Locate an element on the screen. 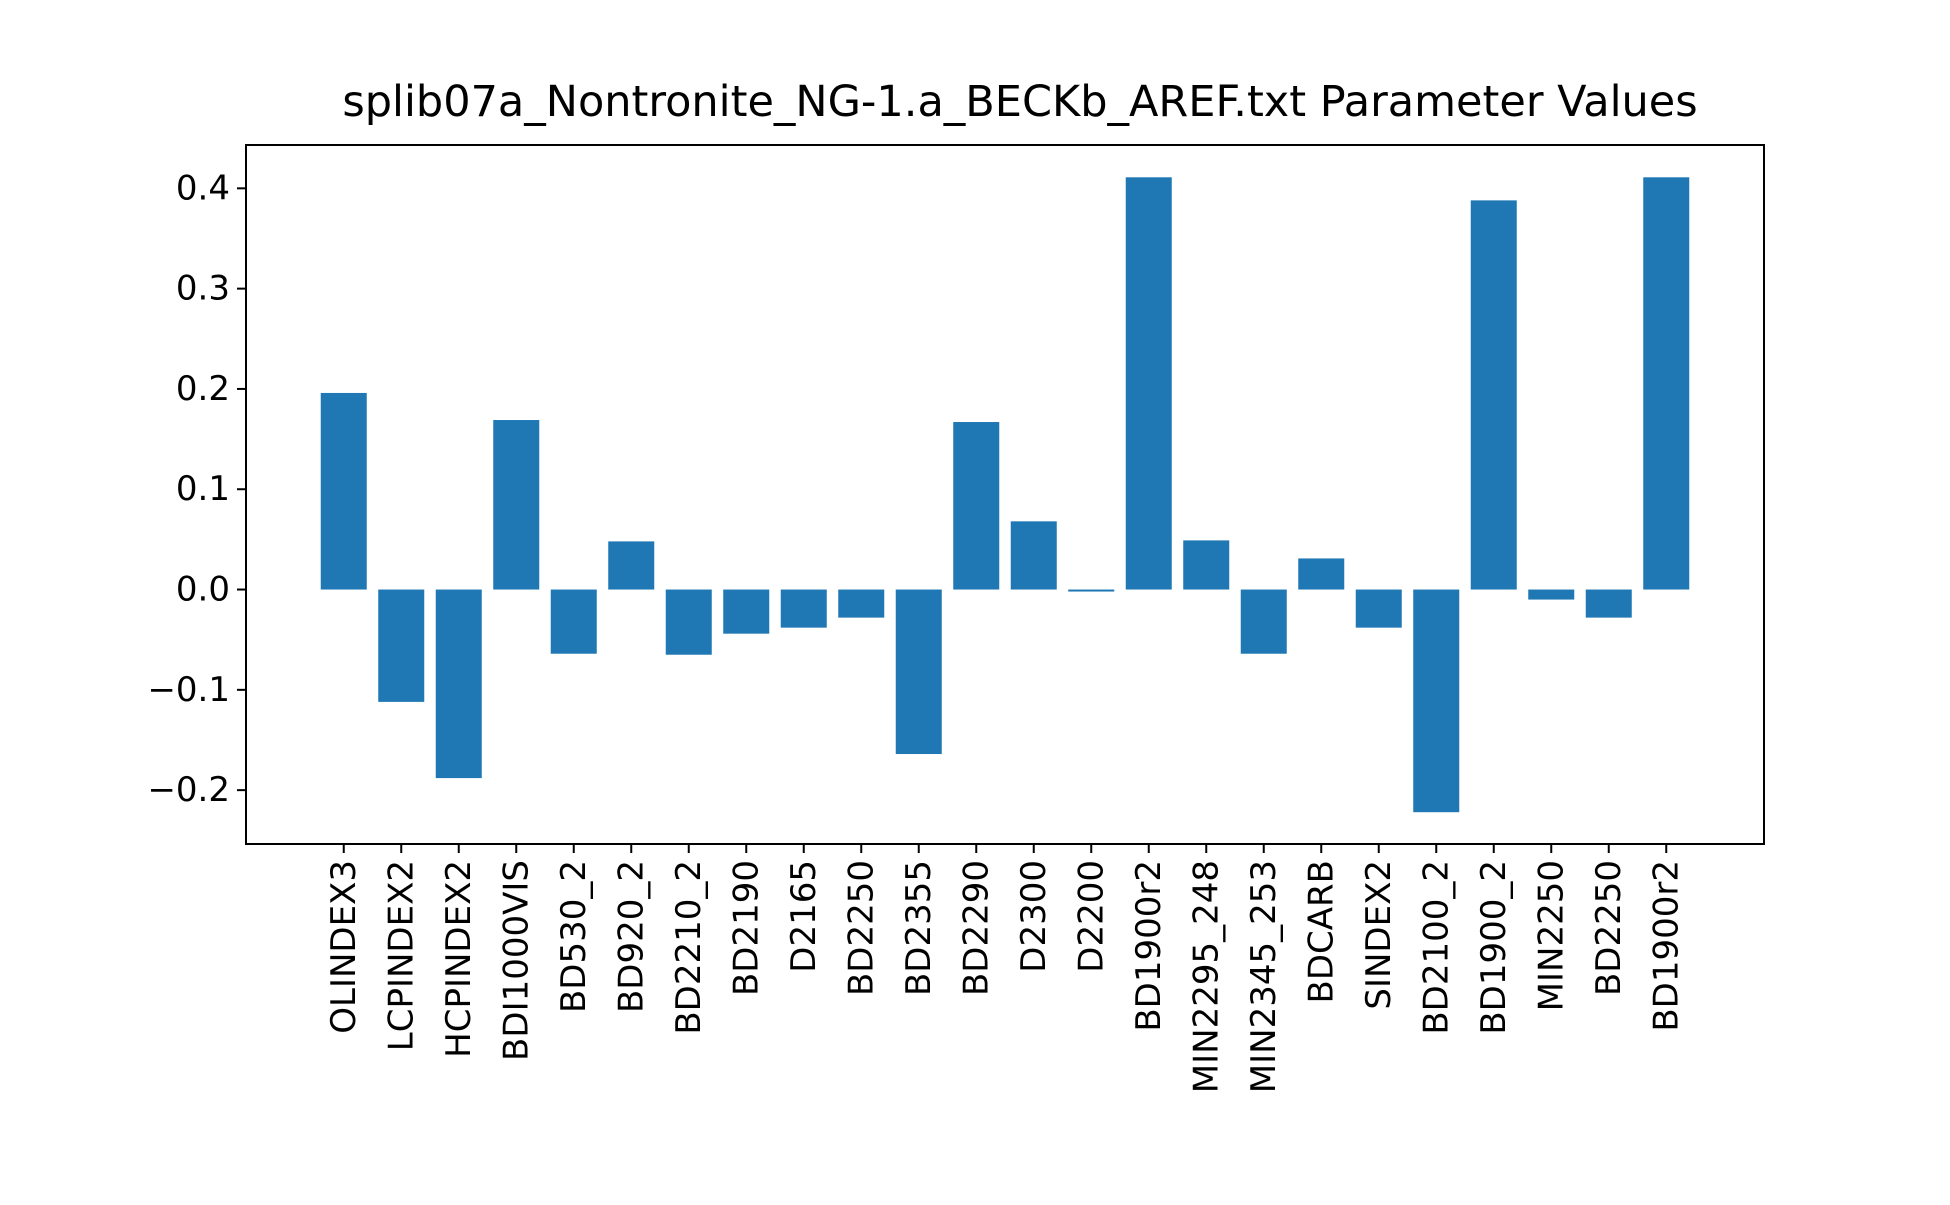 This screenshot has width=1950, height=1205. y-tick-label: 0.0 is located at coordinates (203, 590).